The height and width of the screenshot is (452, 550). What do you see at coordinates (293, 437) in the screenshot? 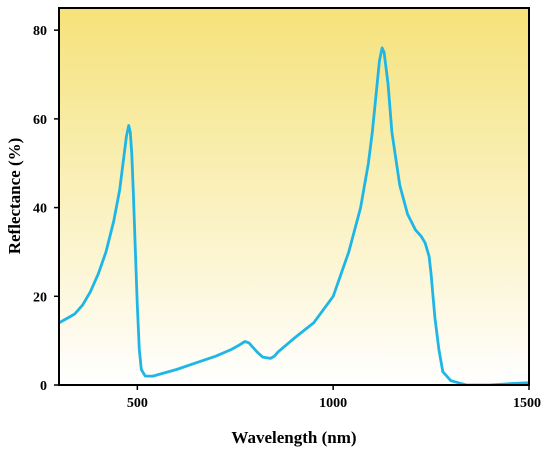
I see `x-axis-title: Wavelength (nm)` at bounding box center [293, 437].